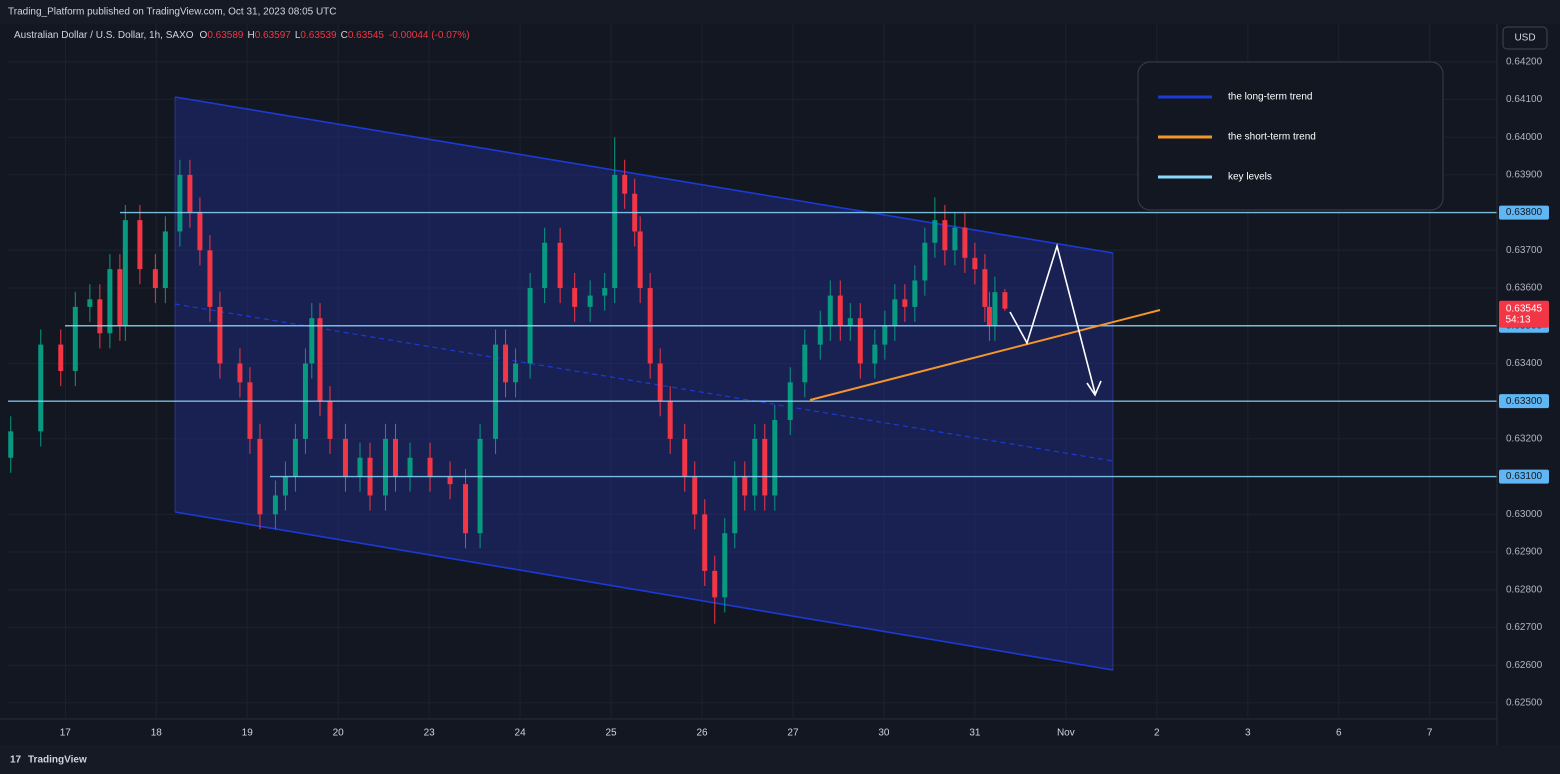 This screenshot has width=1560, height=774. I want to click on bottom-bar, so click(780, 759).